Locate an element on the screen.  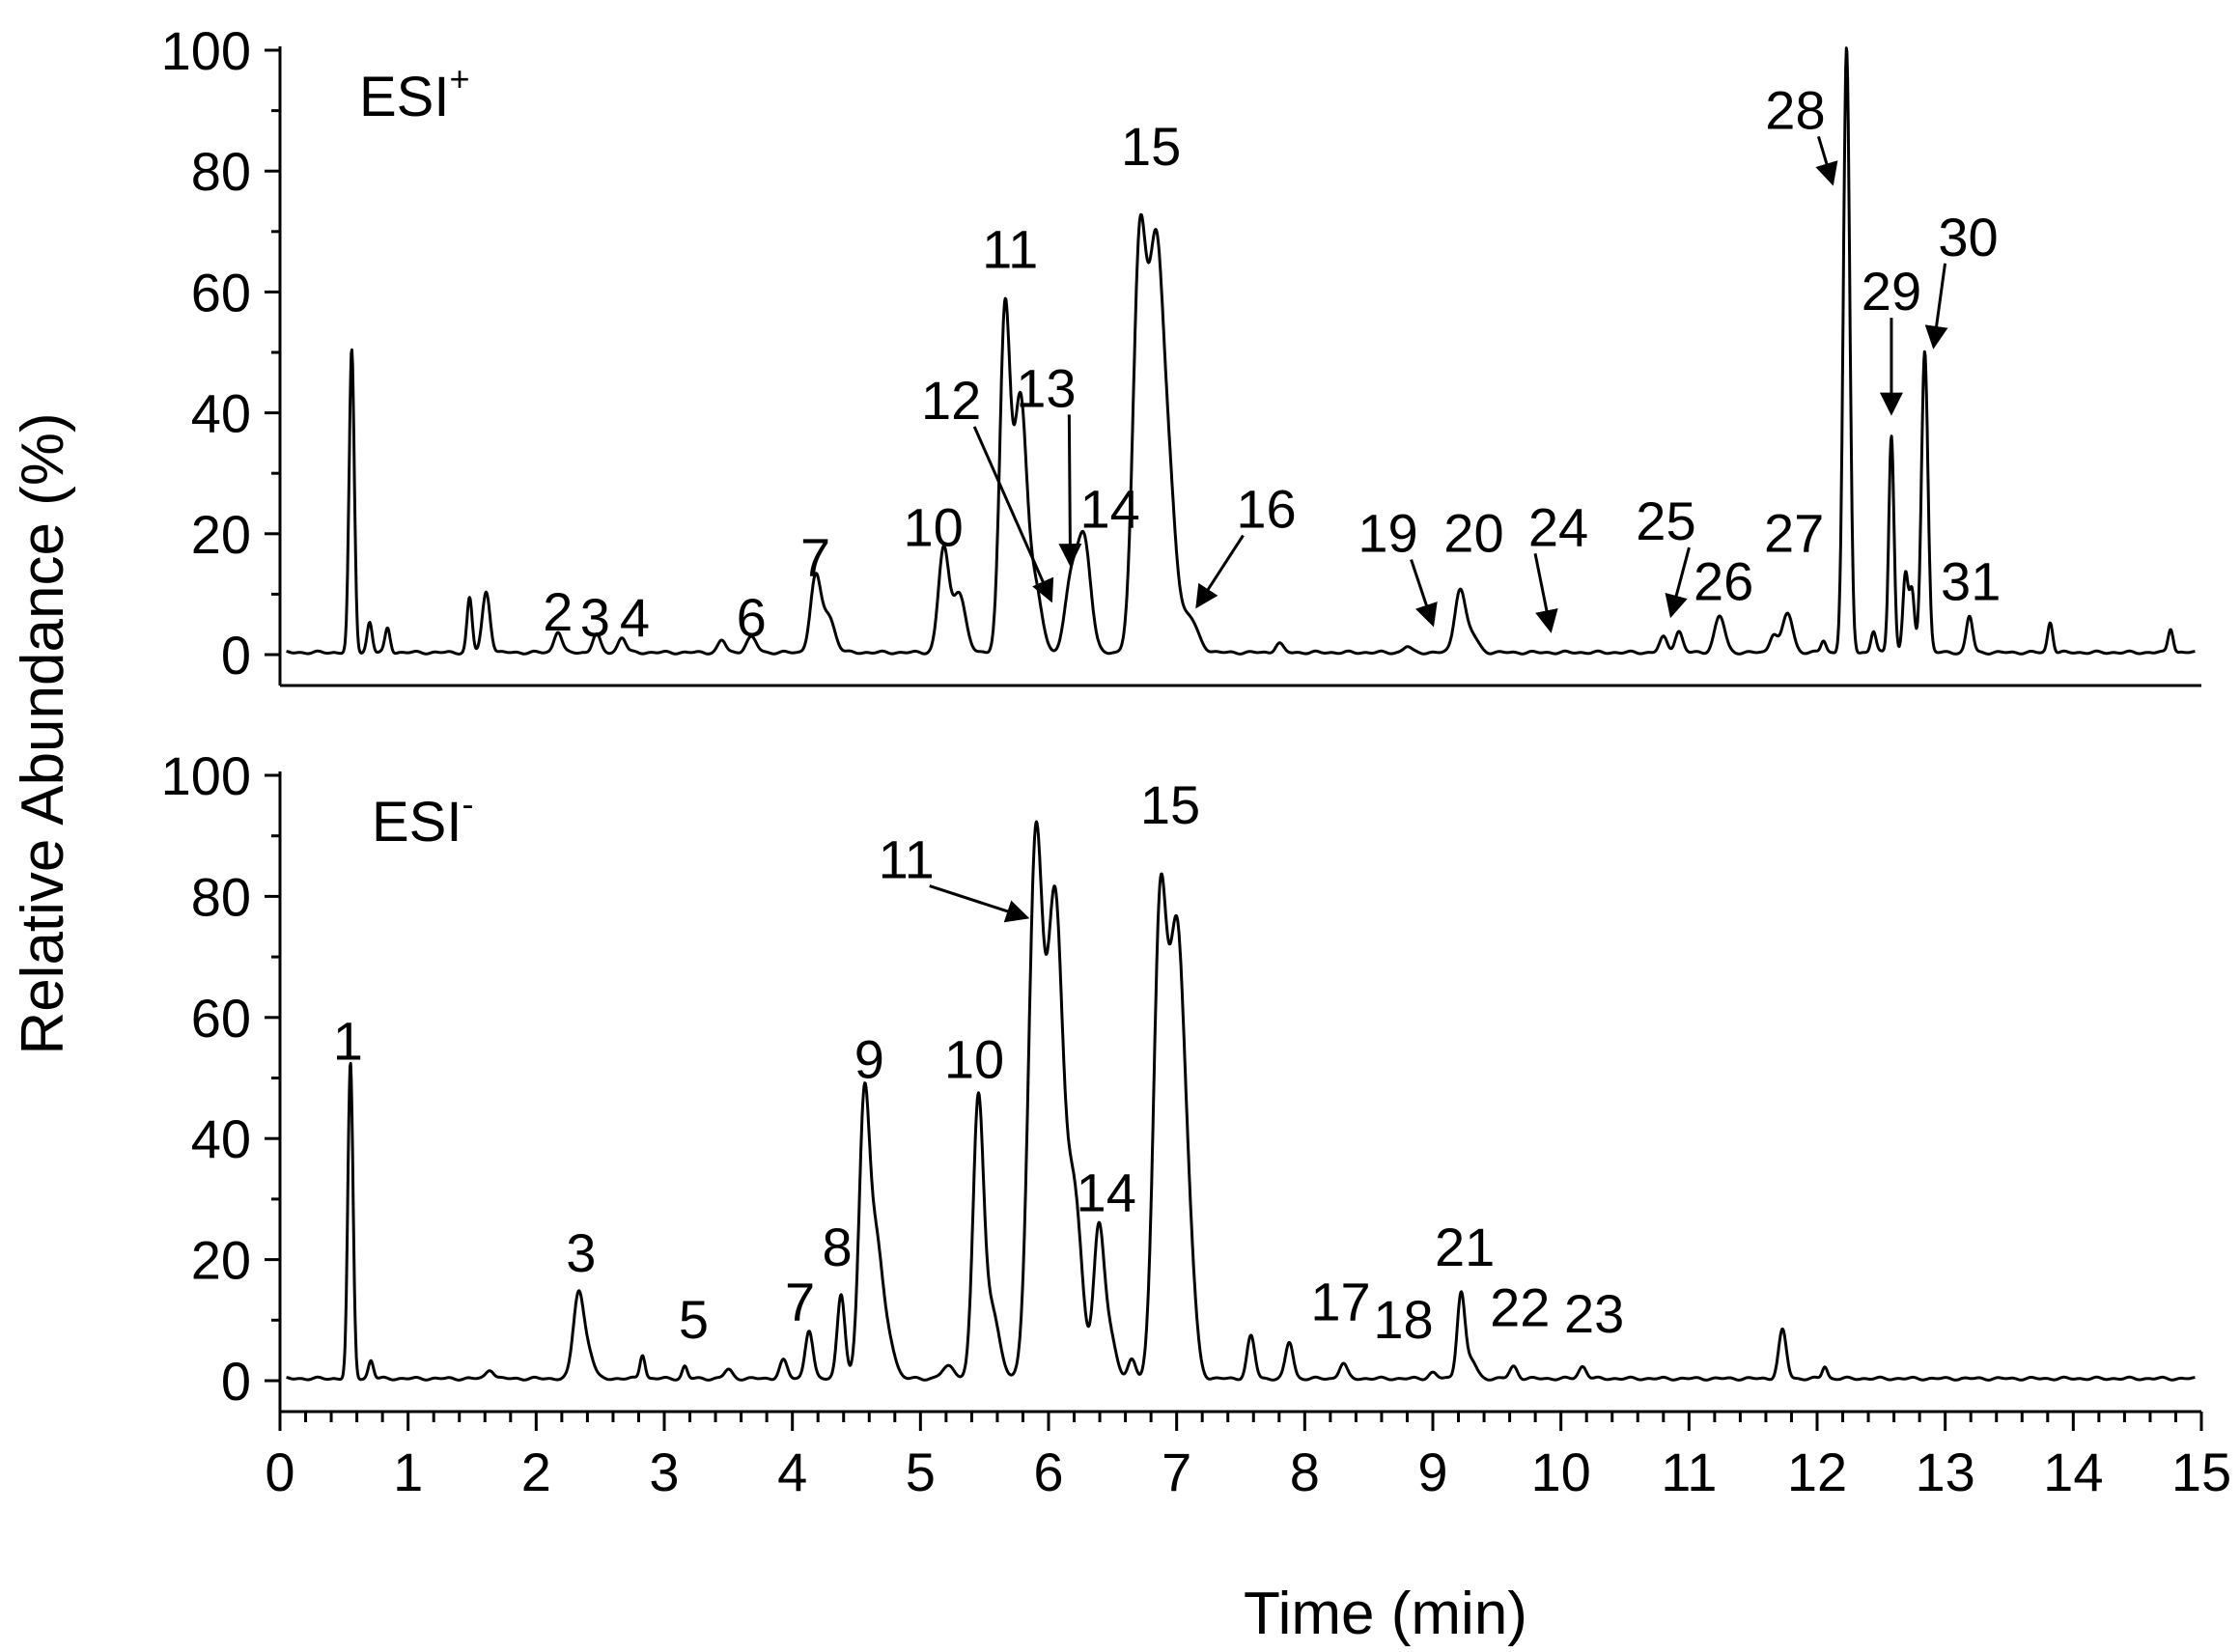
peak-label: 19 is located at coordinates (1388, 533).